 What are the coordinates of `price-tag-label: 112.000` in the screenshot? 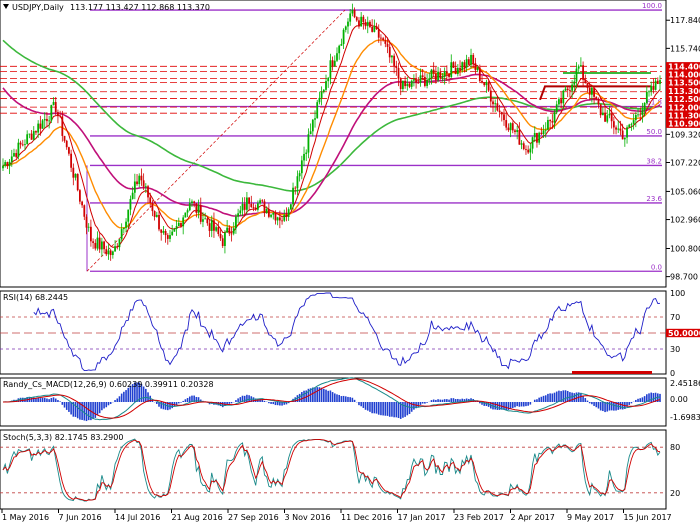 It's located at (684, 107).